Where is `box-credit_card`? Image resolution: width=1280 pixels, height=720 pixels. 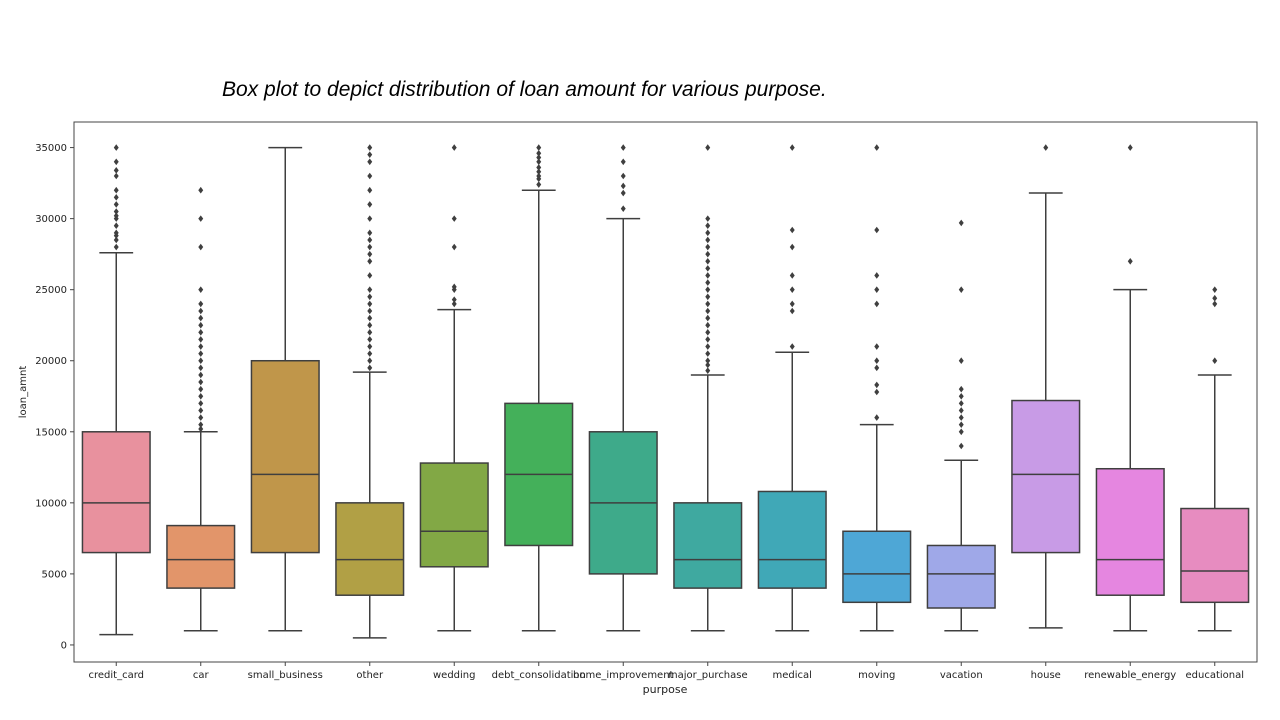
box-credit_card is located at coordinates (116, 390).